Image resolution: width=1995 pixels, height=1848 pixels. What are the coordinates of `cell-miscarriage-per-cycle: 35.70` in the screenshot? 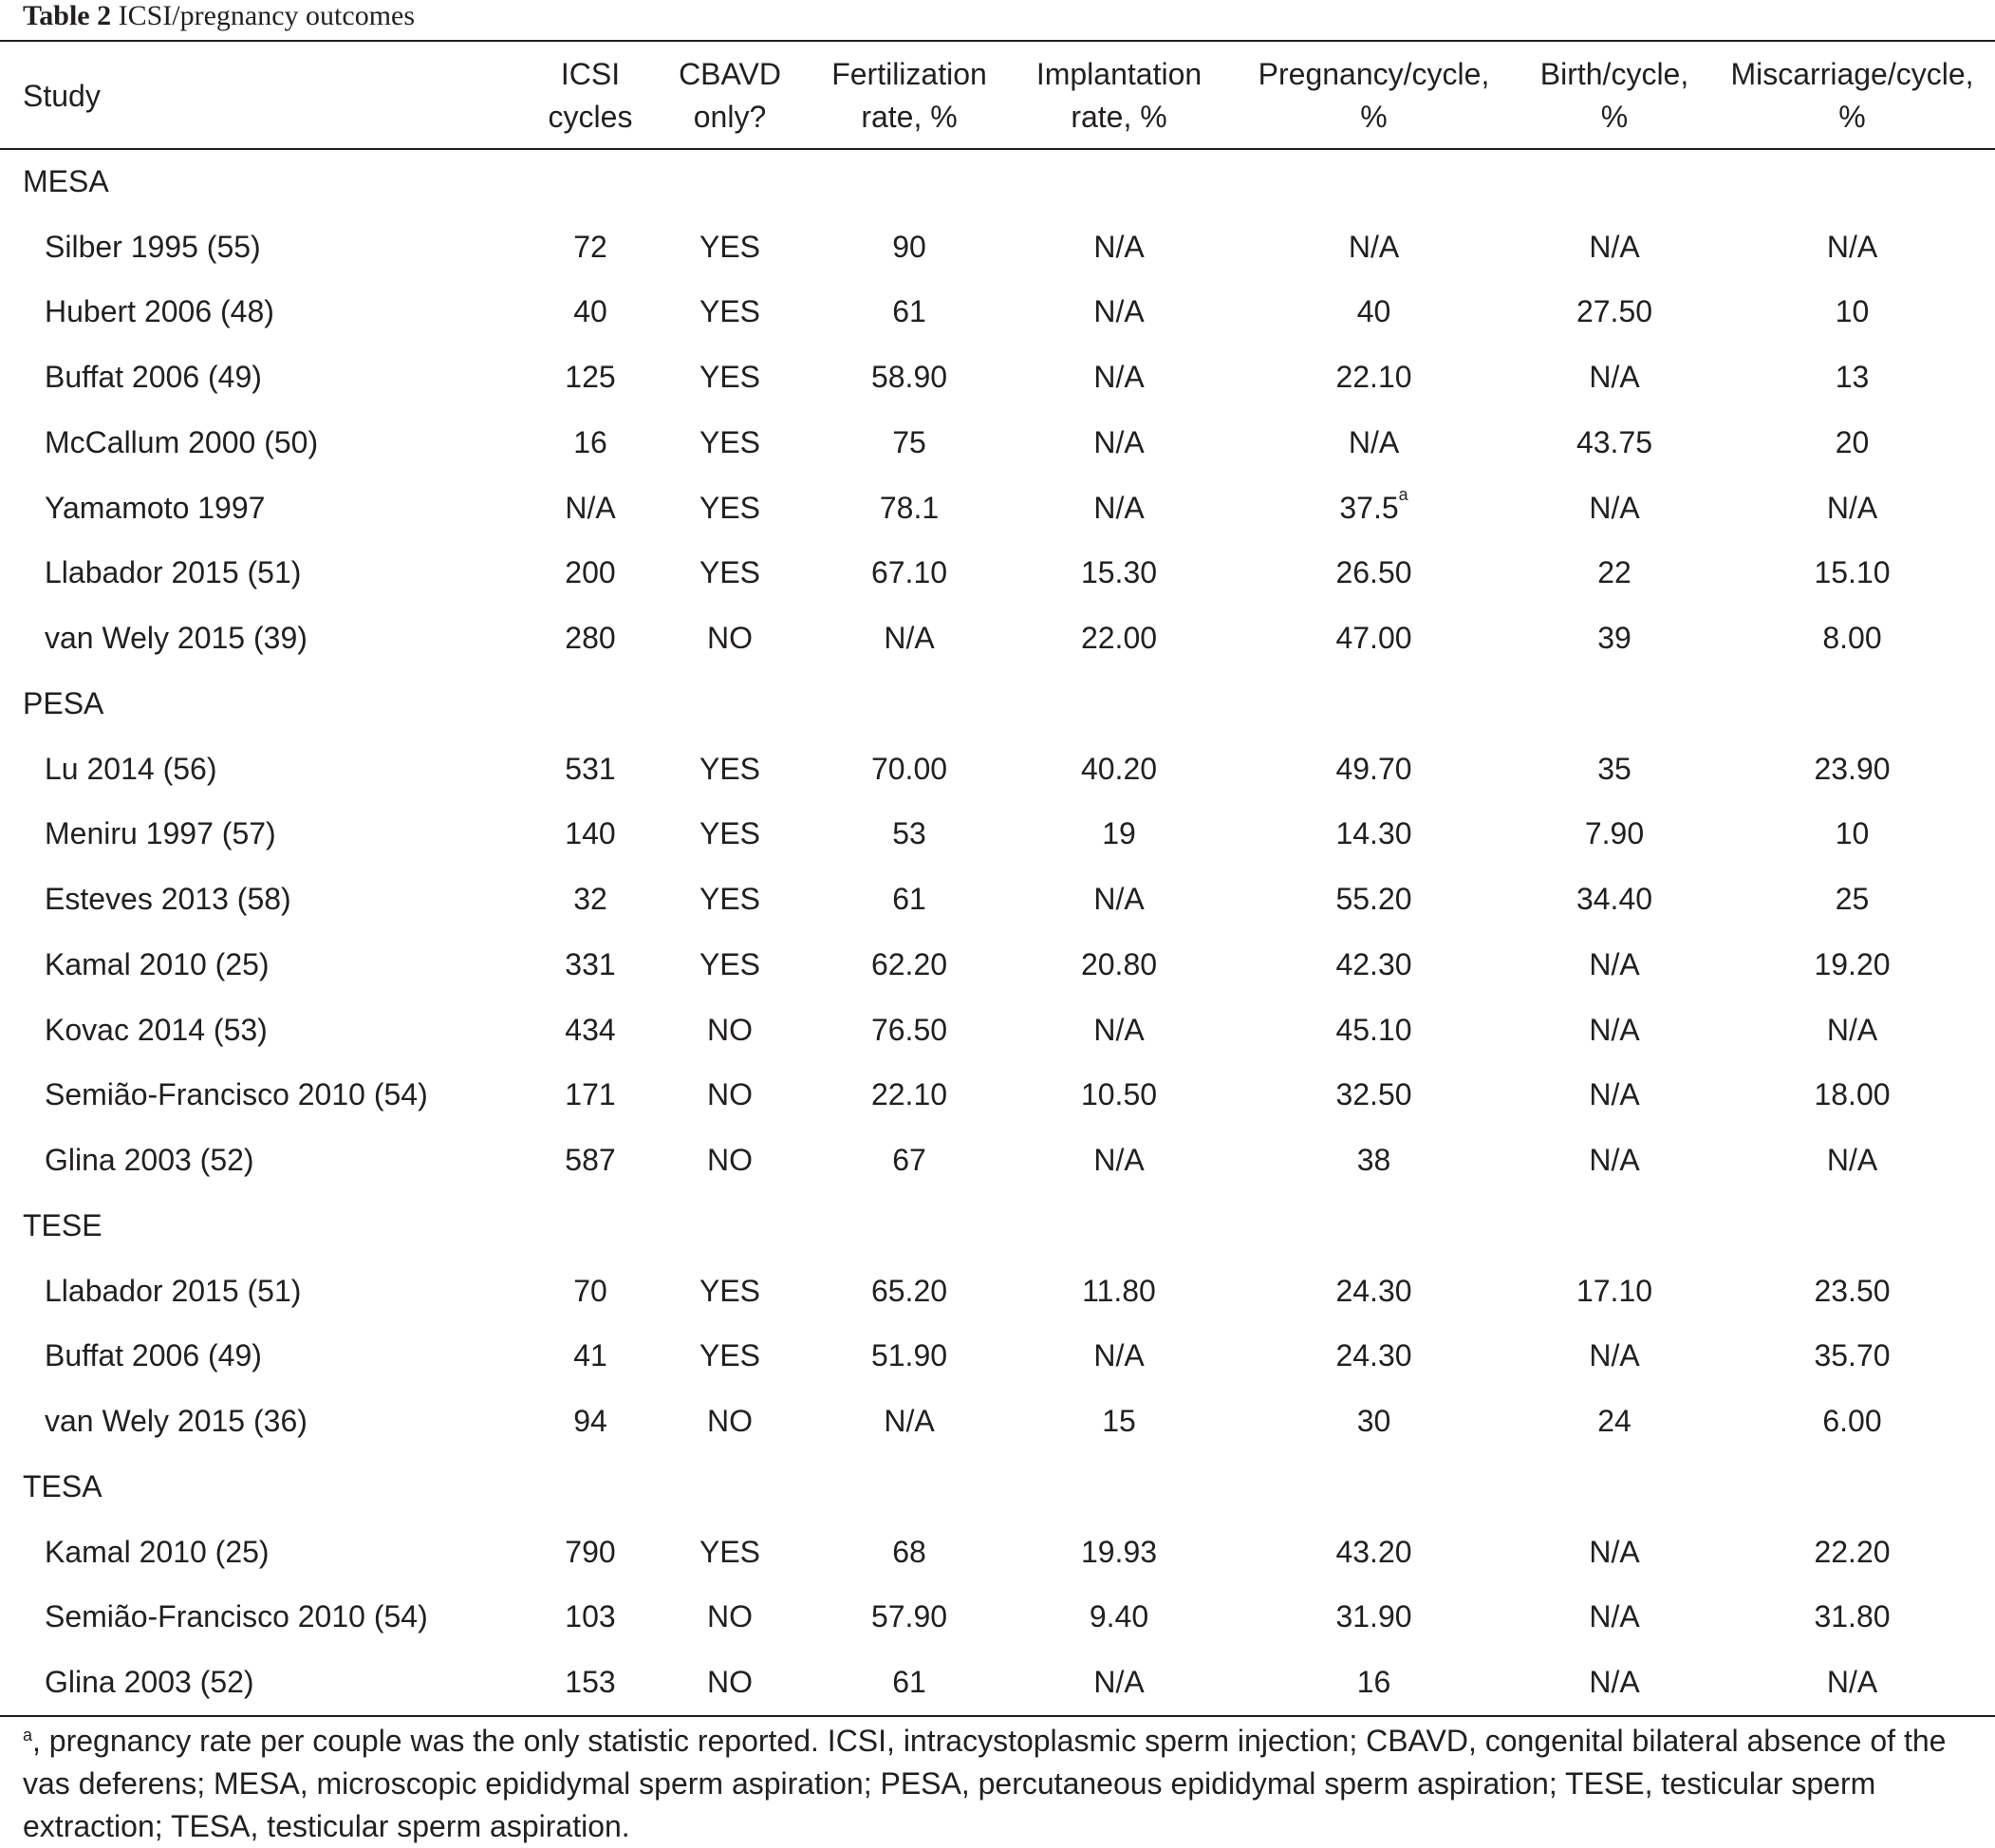 It's located at (1852, 1356).